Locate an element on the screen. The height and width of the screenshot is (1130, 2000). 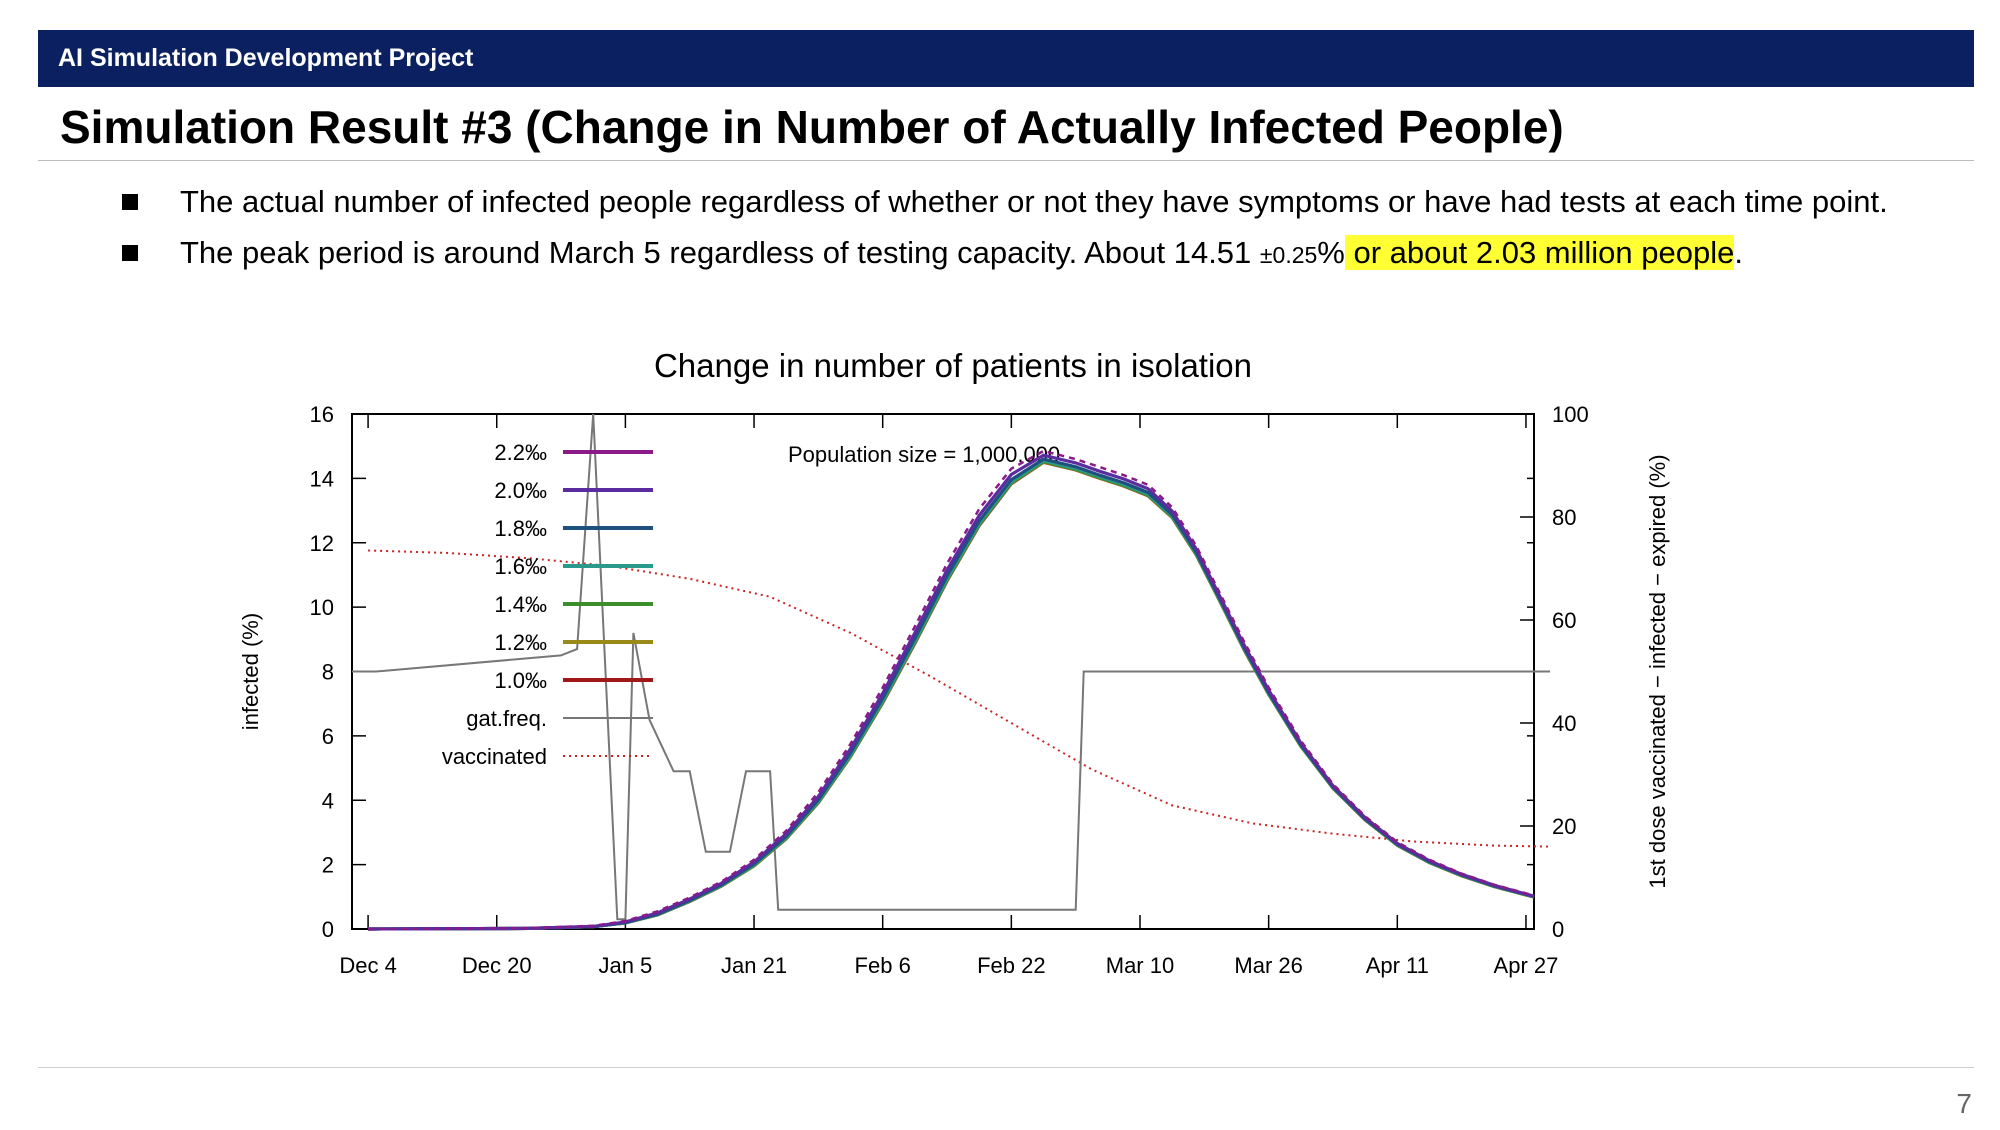
header-bar: AI Simulation Development Project is located at coordinates (1006, 58).